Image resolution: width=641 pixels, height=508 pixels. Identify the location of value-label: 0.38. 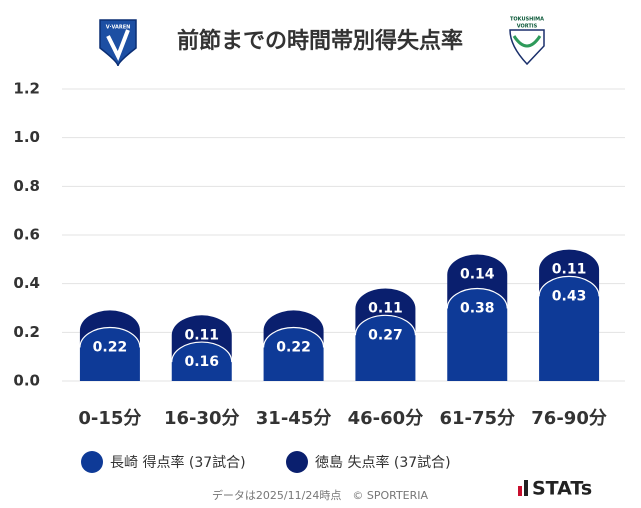
(477, 309).